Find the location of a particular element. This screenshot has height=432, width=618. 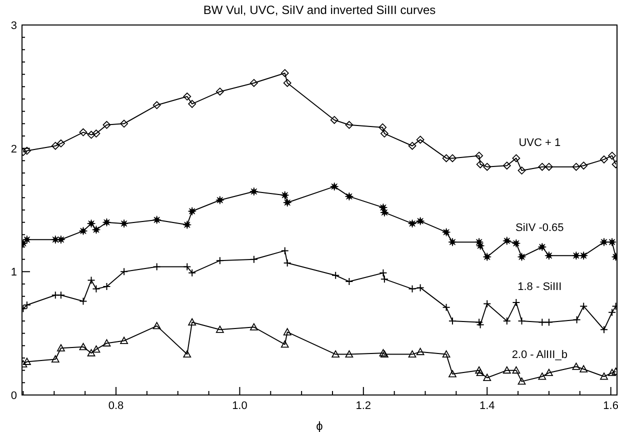

chart-title: BW Vul, UVC, SiIV and inverted SiIII curves is located at coordinates (319, 10).